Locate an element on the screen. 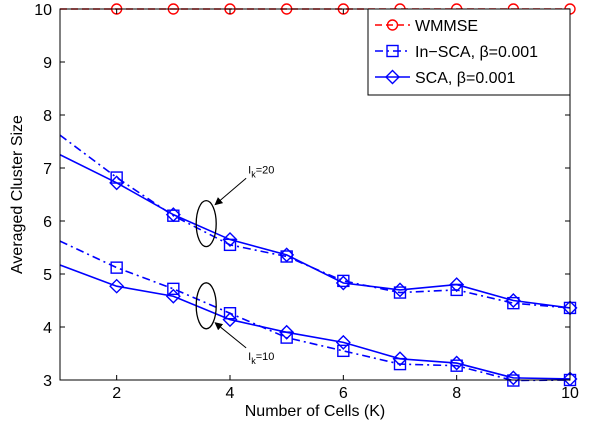  legend-label-in-sca-0-001: In−SCA, β=0.001 is located at coordinates (476, 52).